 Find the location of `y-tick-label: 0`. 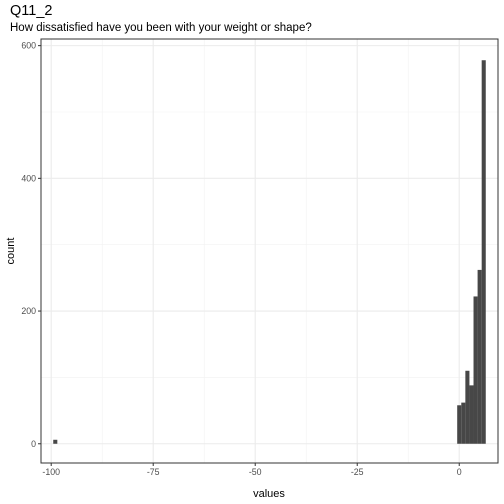

y-tick-label: 0 is located at coordinates (33, 444).